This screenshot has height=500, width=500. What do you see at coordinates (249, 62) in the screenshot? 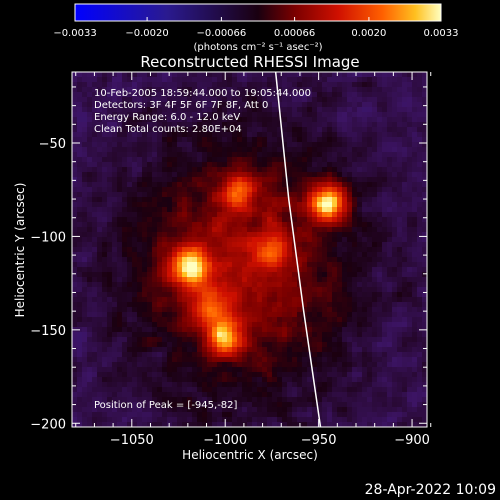
I see `chart-title: Reconstructed RHESSI Image` at bounding box center [249, 62].